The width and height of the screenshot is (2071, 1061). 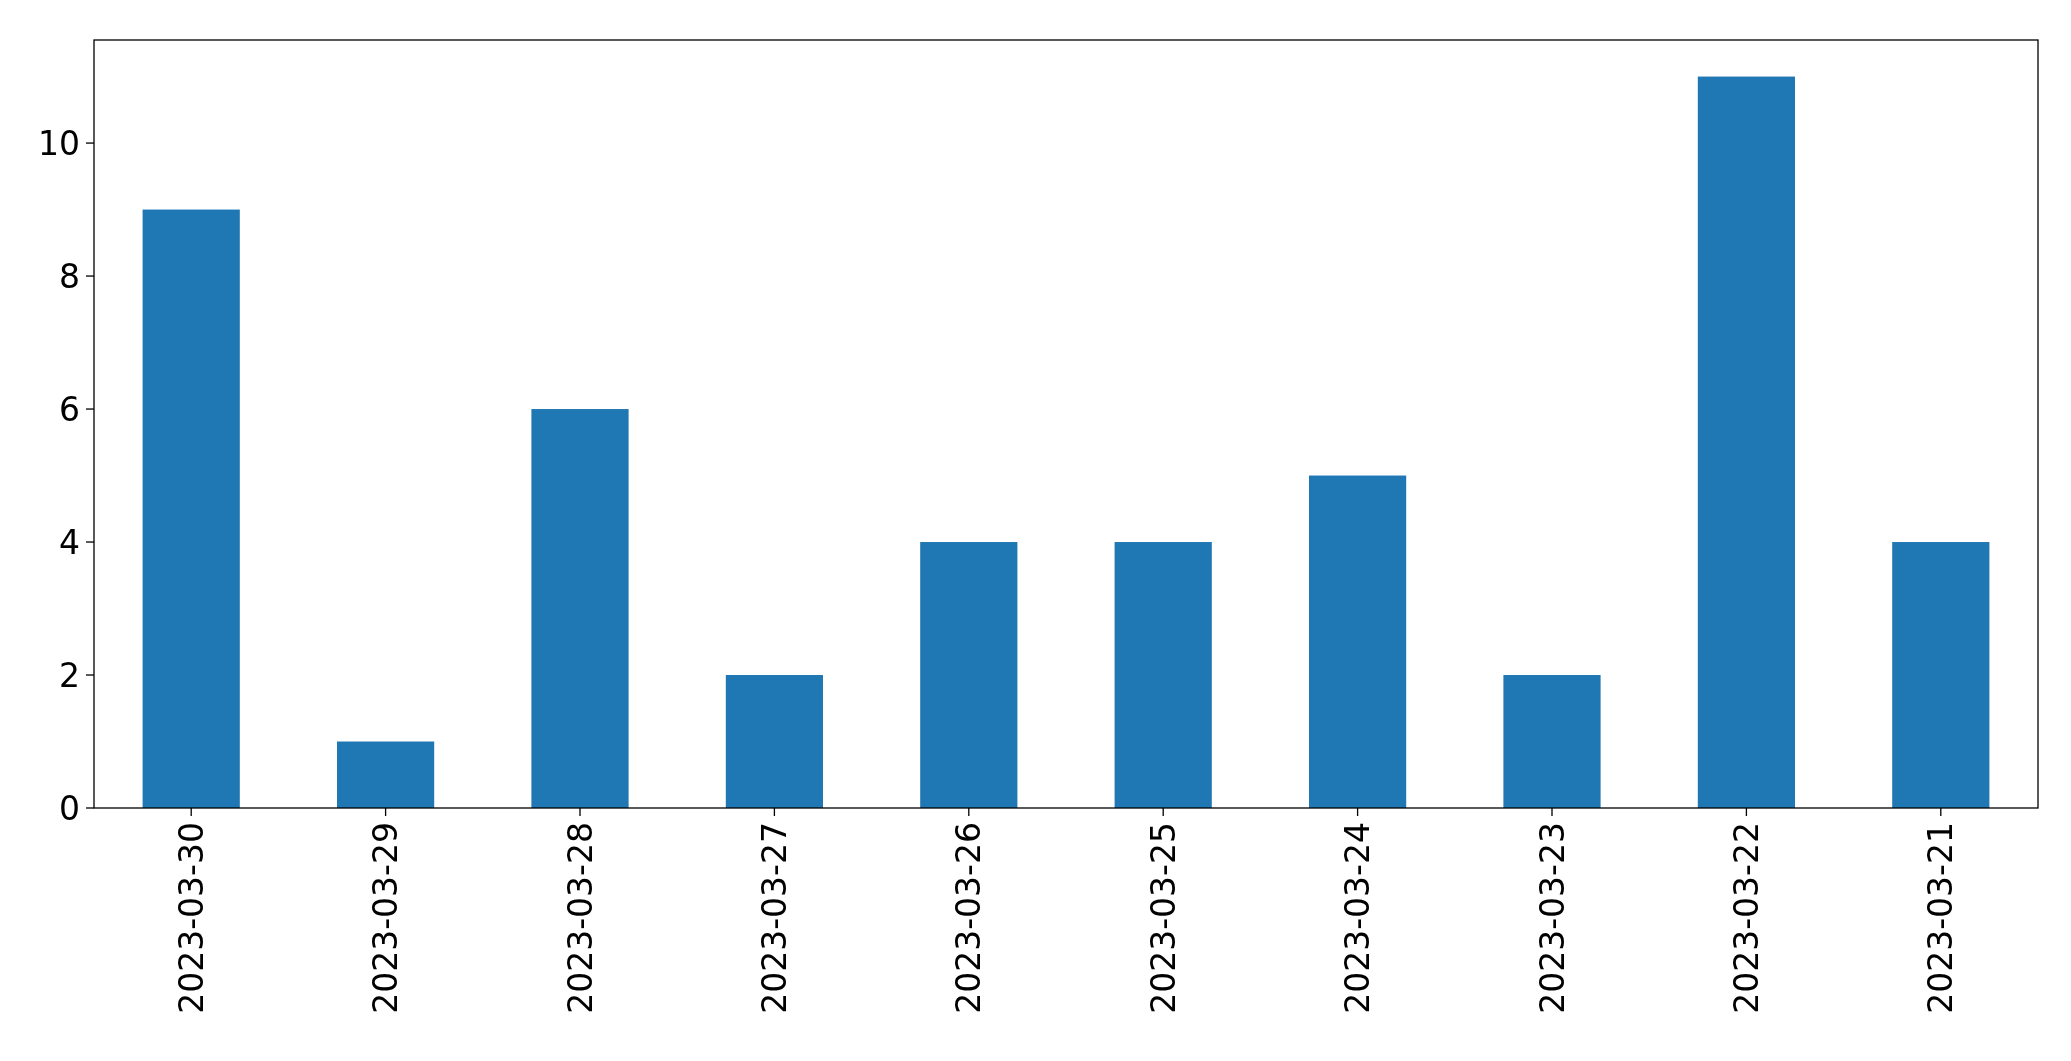 What do you see at coordinates (774, 918) in the screenshot?
I see `x-tick-label: 2023-03-27` at bounding box center [774, 918].